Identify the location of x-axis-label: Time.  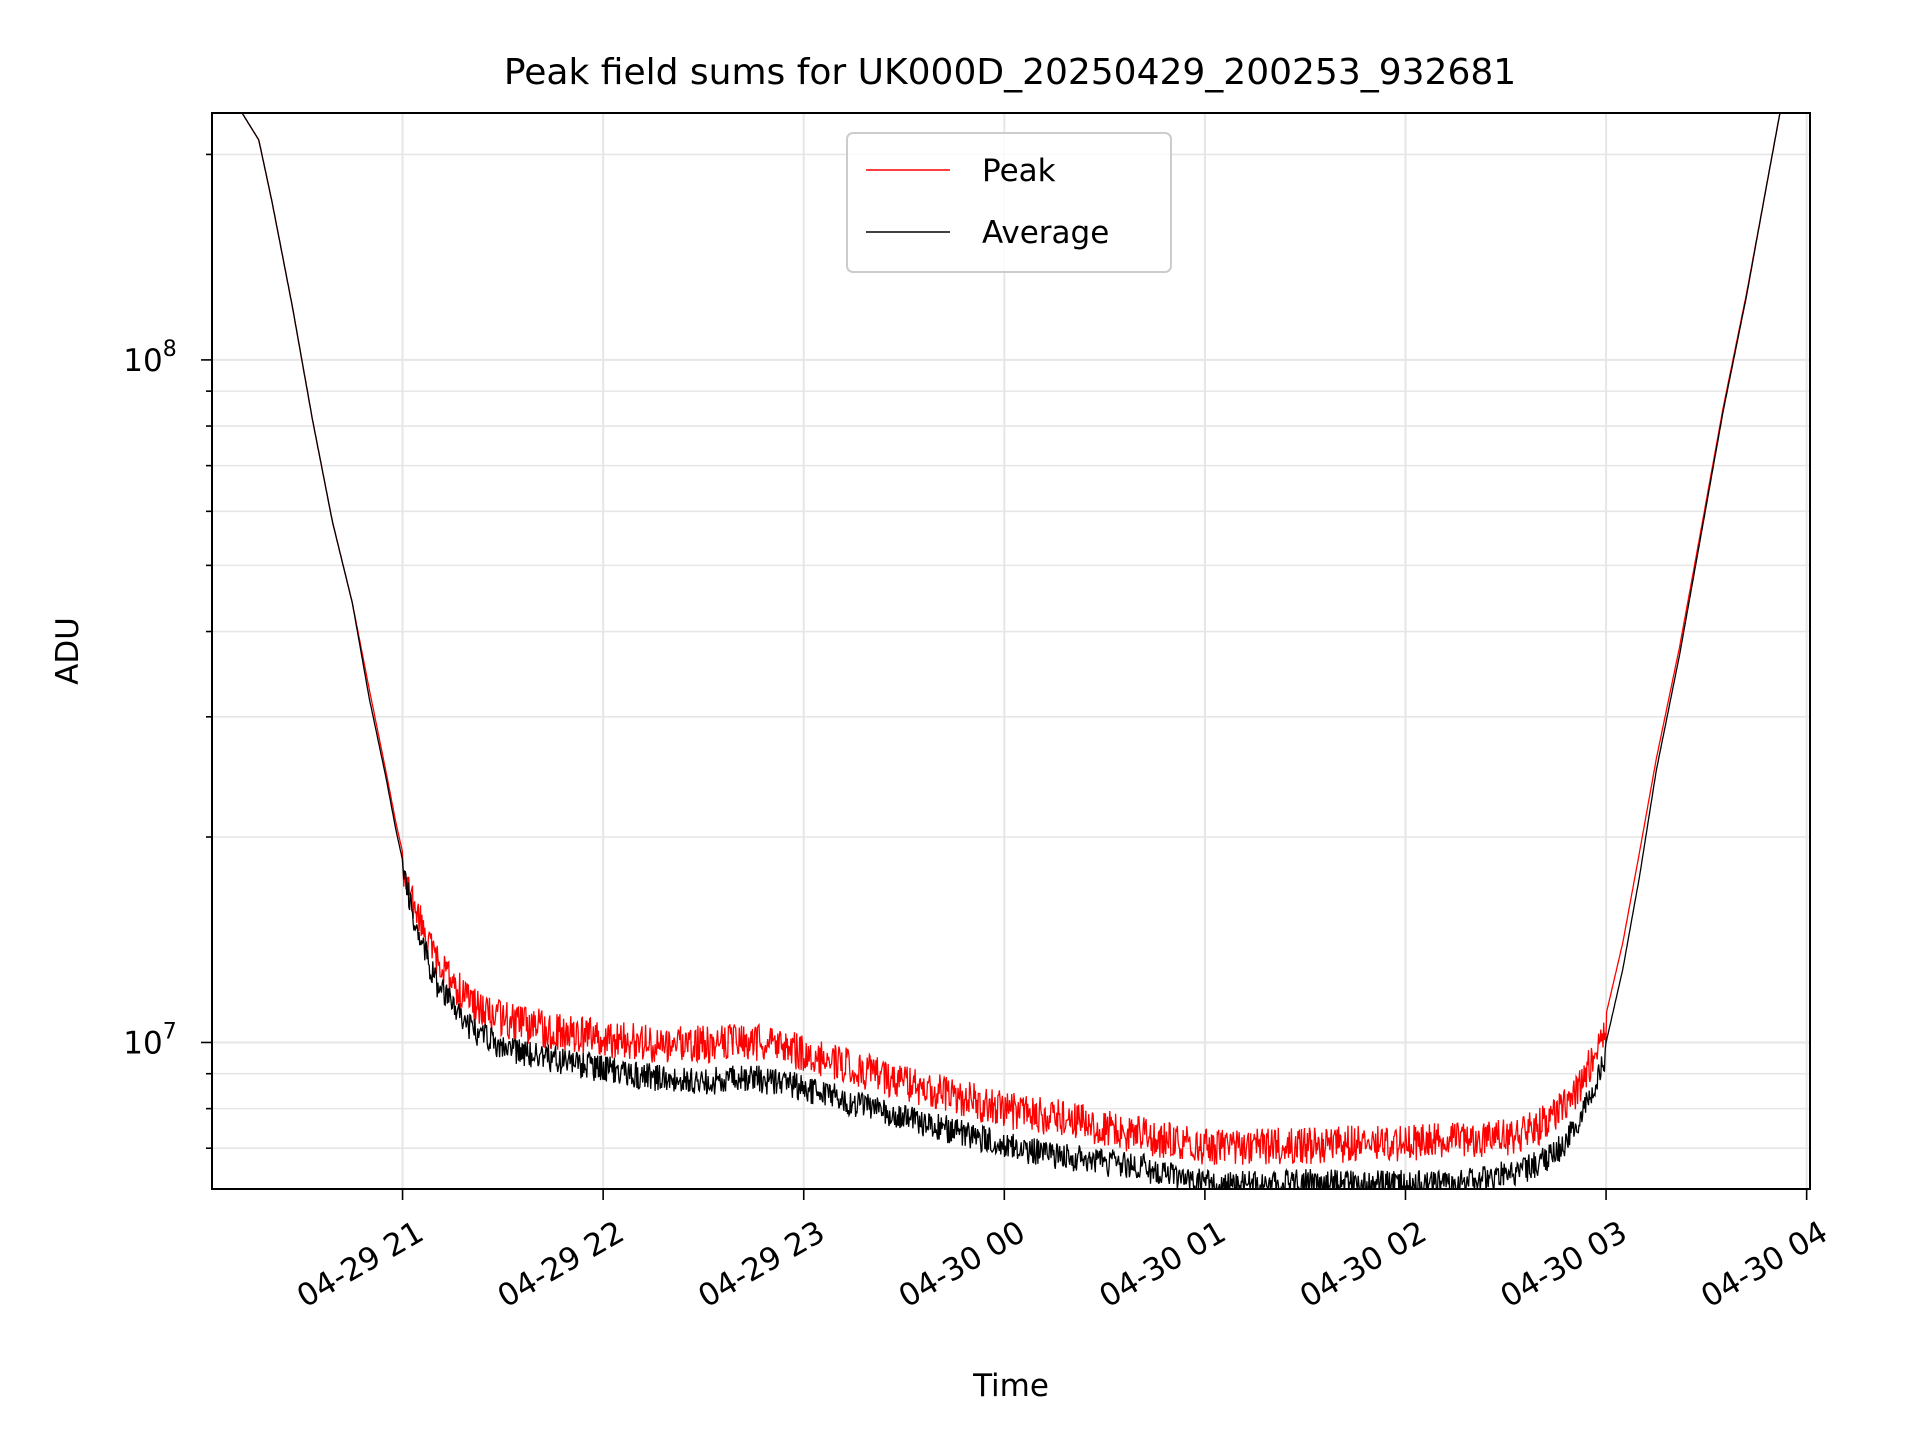
(1010, 1386).